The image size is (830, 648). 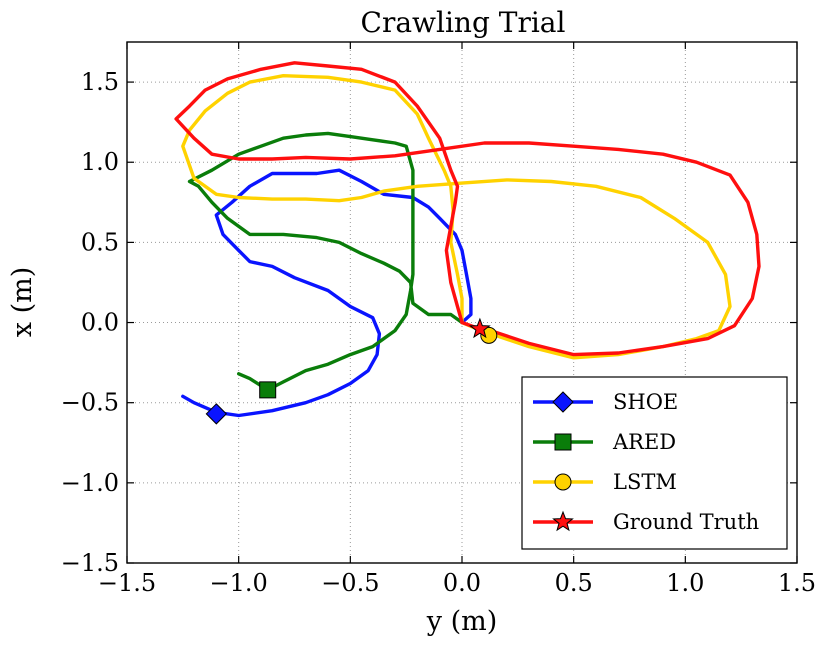 I want to click on series-markers, so click(x=351, y=371).